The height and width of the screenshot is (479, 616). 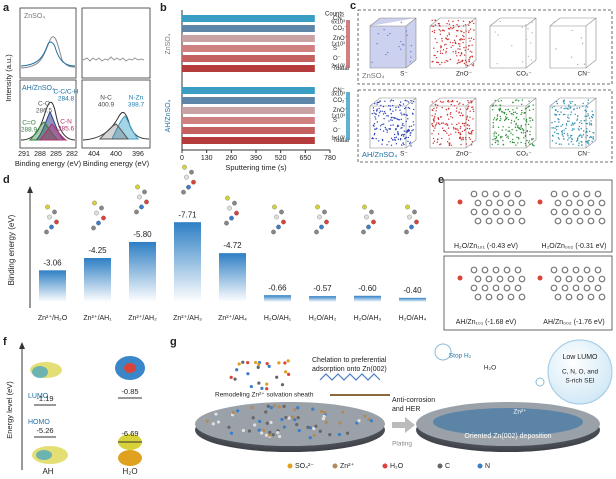 I want to click on category-label: CN⁻, so click(x=339, y=91).